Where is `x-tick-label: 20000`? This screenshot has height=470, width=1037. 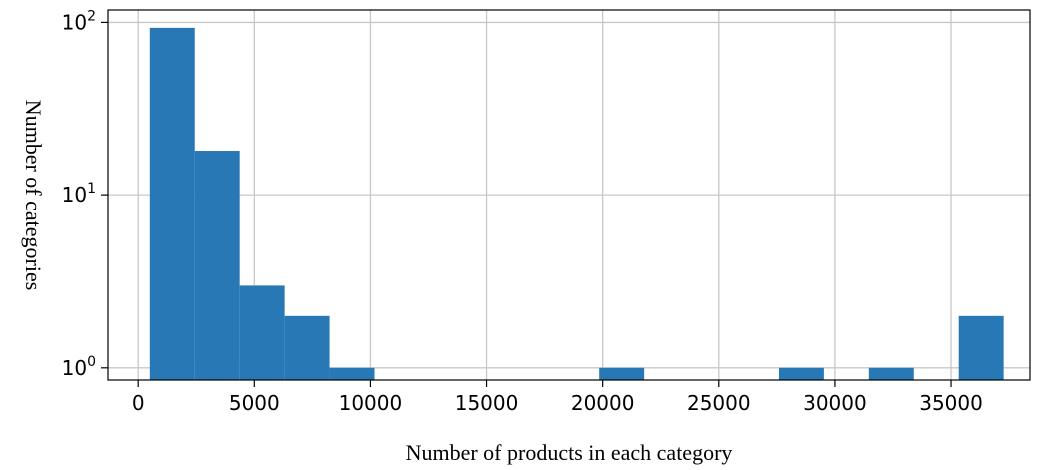 x-tick-label: 20000 is located at coordinates (603, 403).